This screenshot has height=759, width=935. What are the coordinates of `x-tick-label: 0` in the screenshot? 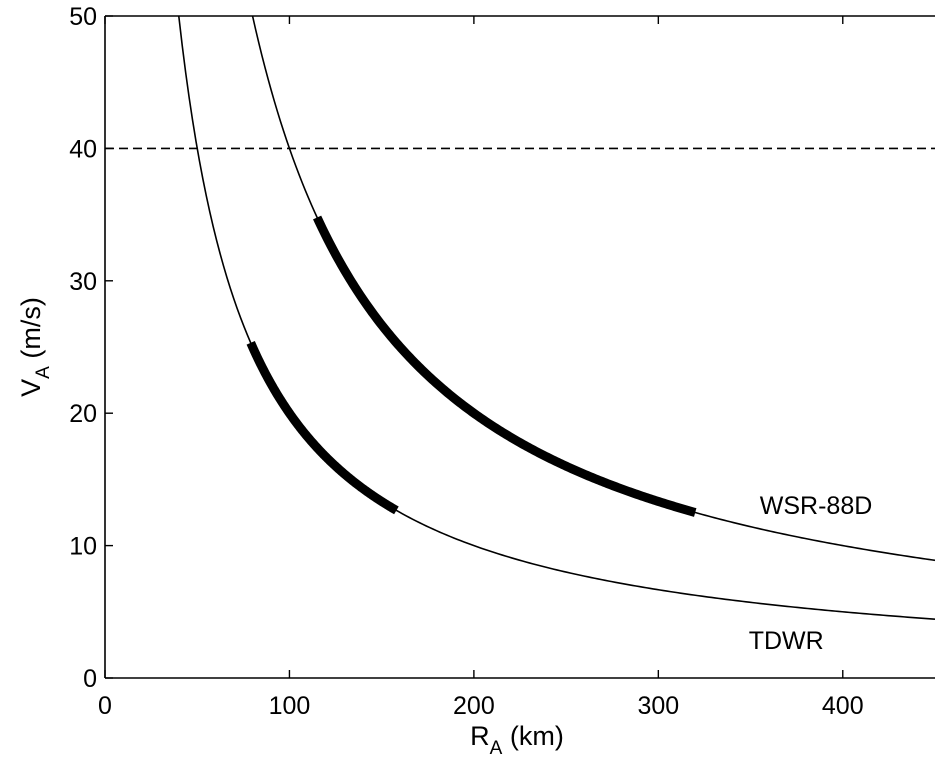 It's located at (105, 706).